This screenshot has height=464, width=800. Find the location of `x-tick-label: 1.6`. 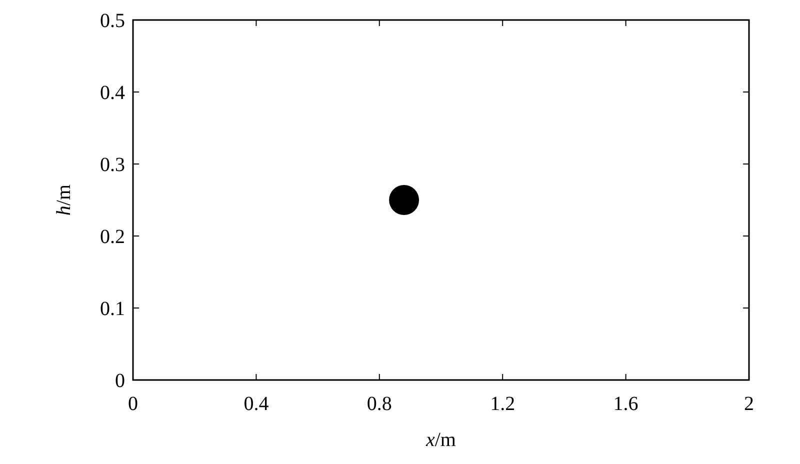

x-tick-label: 1.6 is located at coordinates (625, 404).